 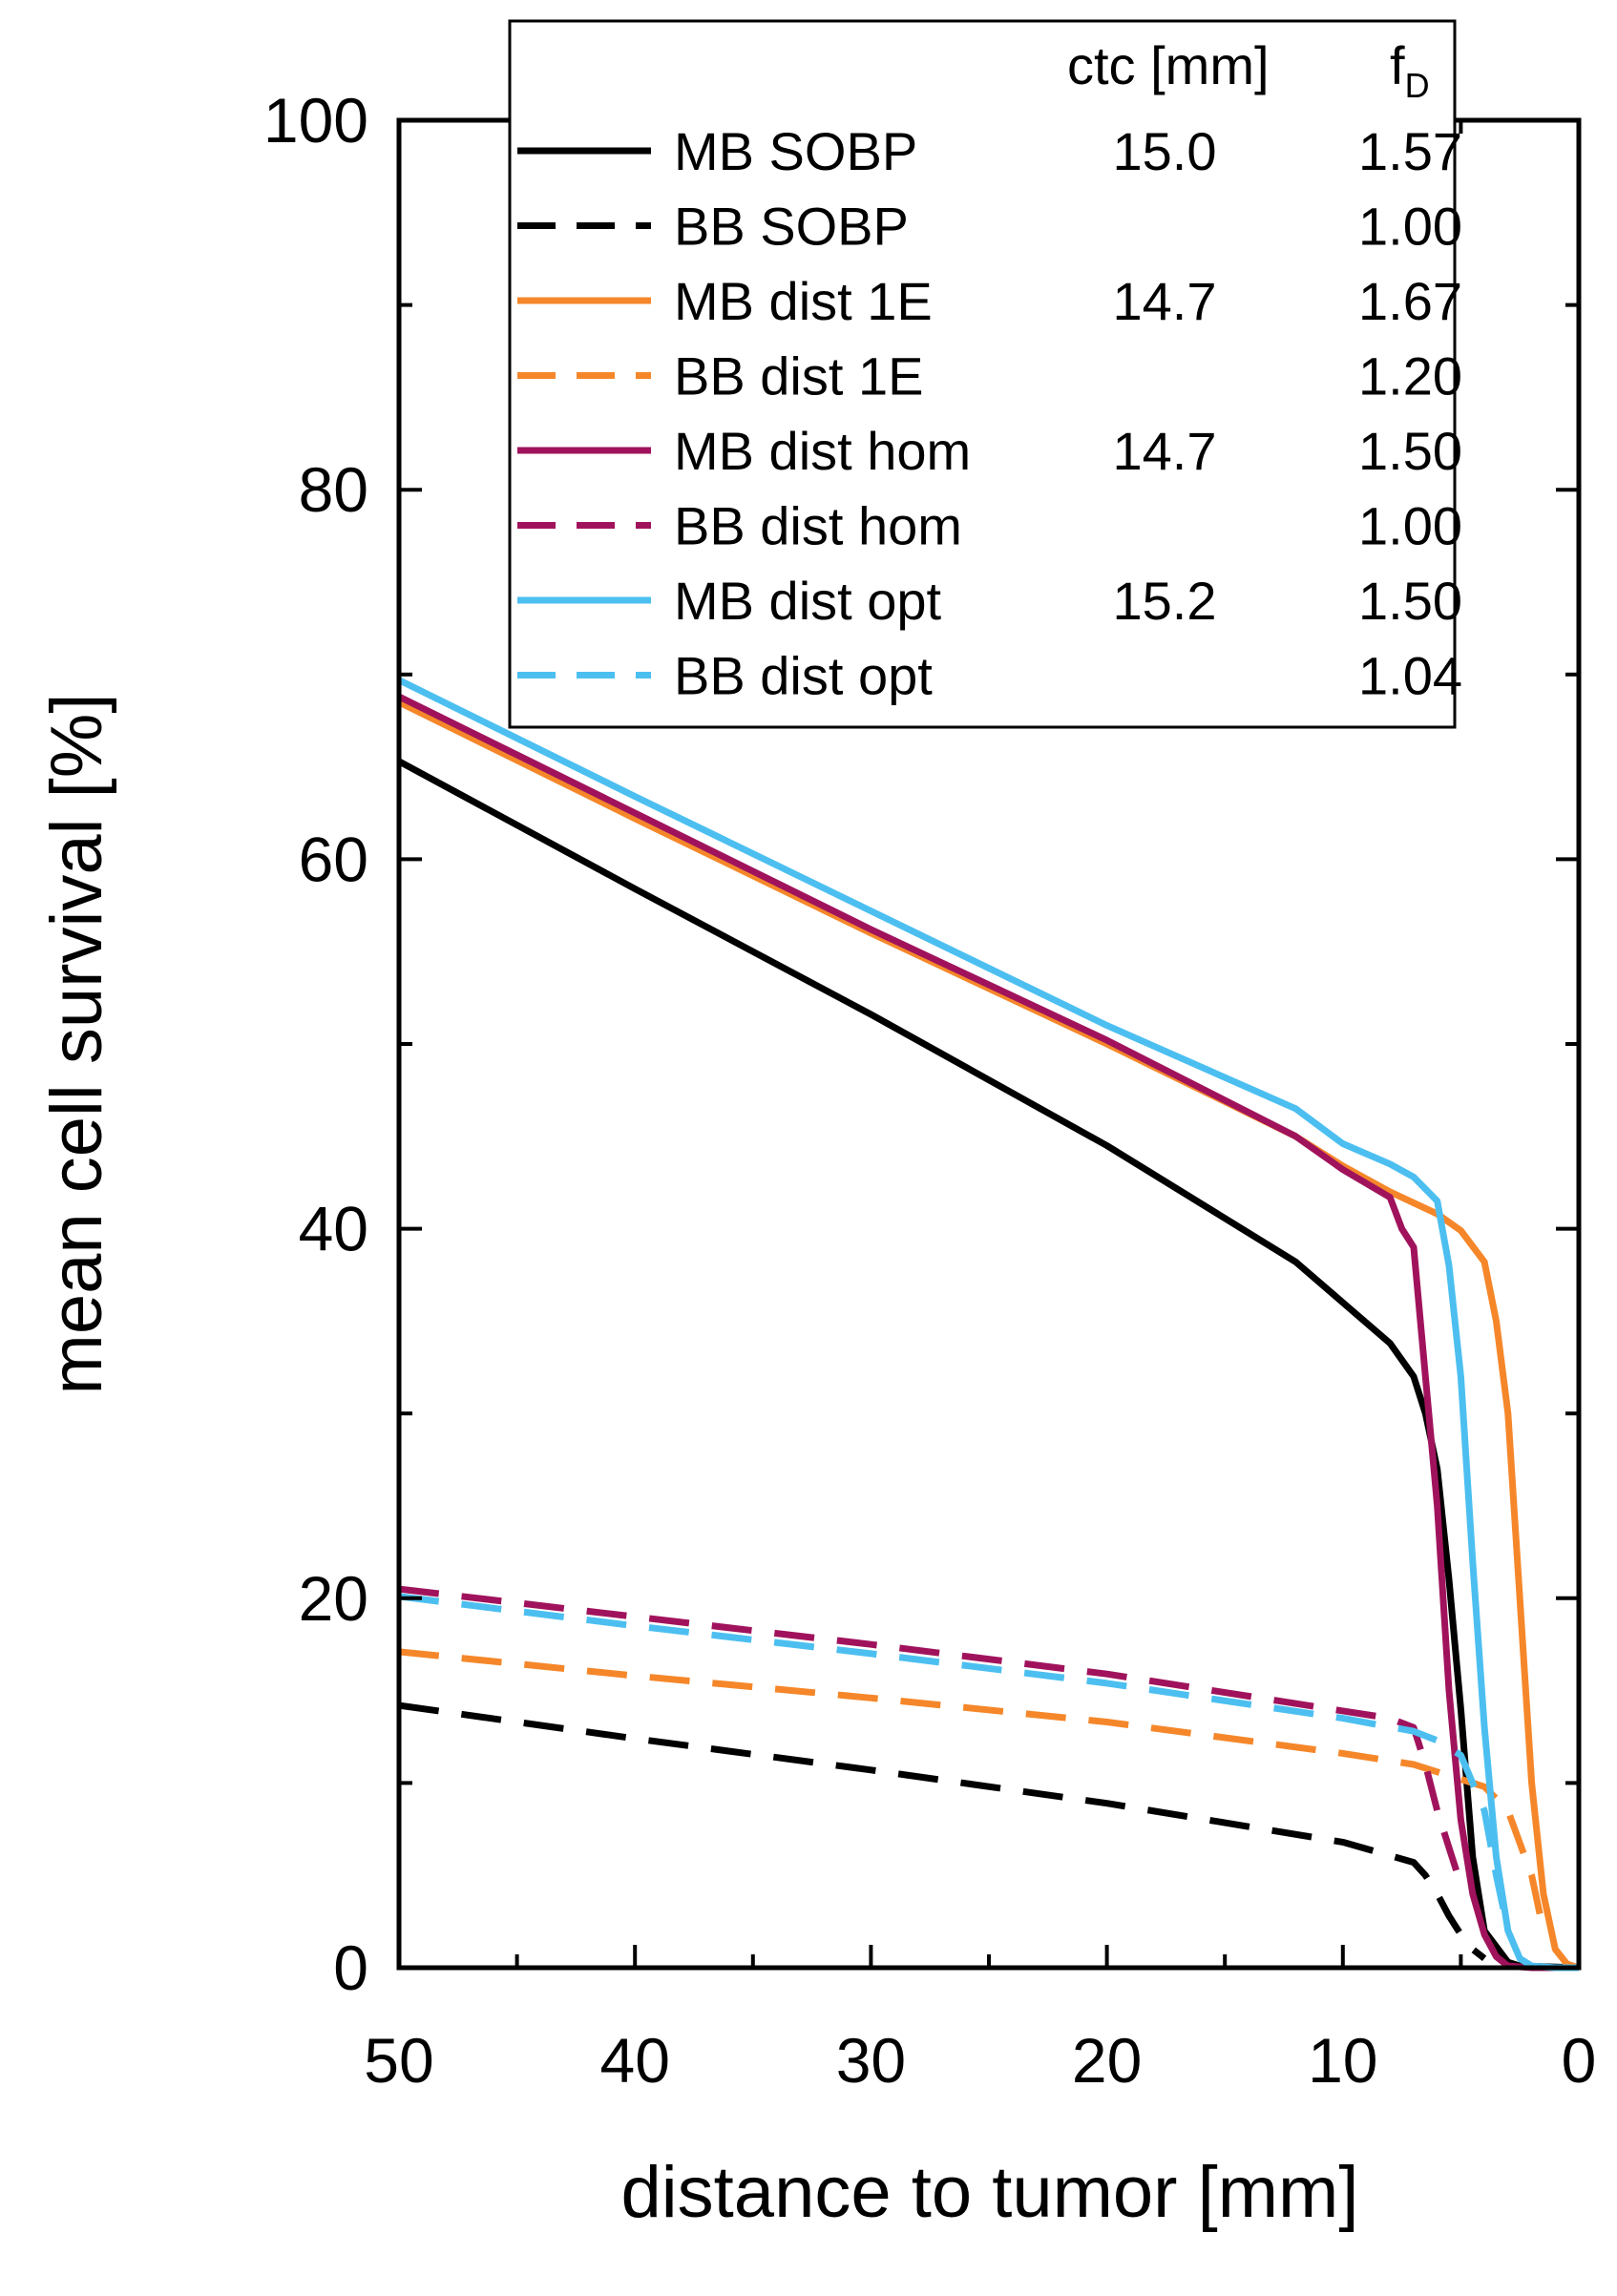 What do you see at coordinates (990, 2192) in the screenshot?
I see `x-axis-title: distance to tumor [mm]` at bounding box center [990, 2192].